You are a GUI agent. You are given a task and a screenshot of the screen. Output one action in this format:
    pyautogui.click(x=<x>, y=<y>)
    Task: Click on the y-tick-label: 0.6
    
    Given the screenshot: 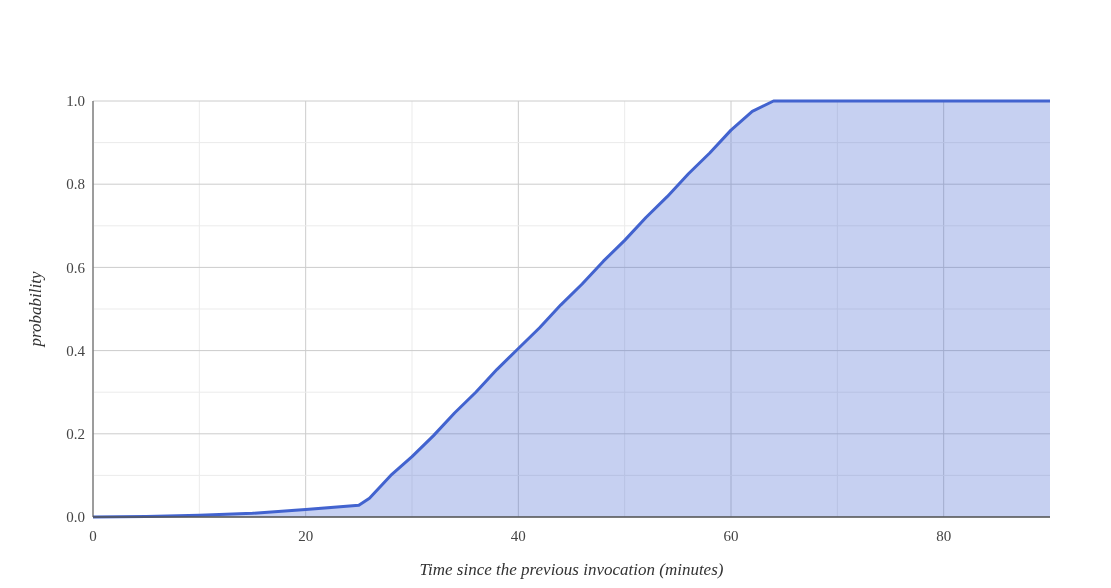 What is the action you would take?
    pyautogui.click(x=76, y=267)
    